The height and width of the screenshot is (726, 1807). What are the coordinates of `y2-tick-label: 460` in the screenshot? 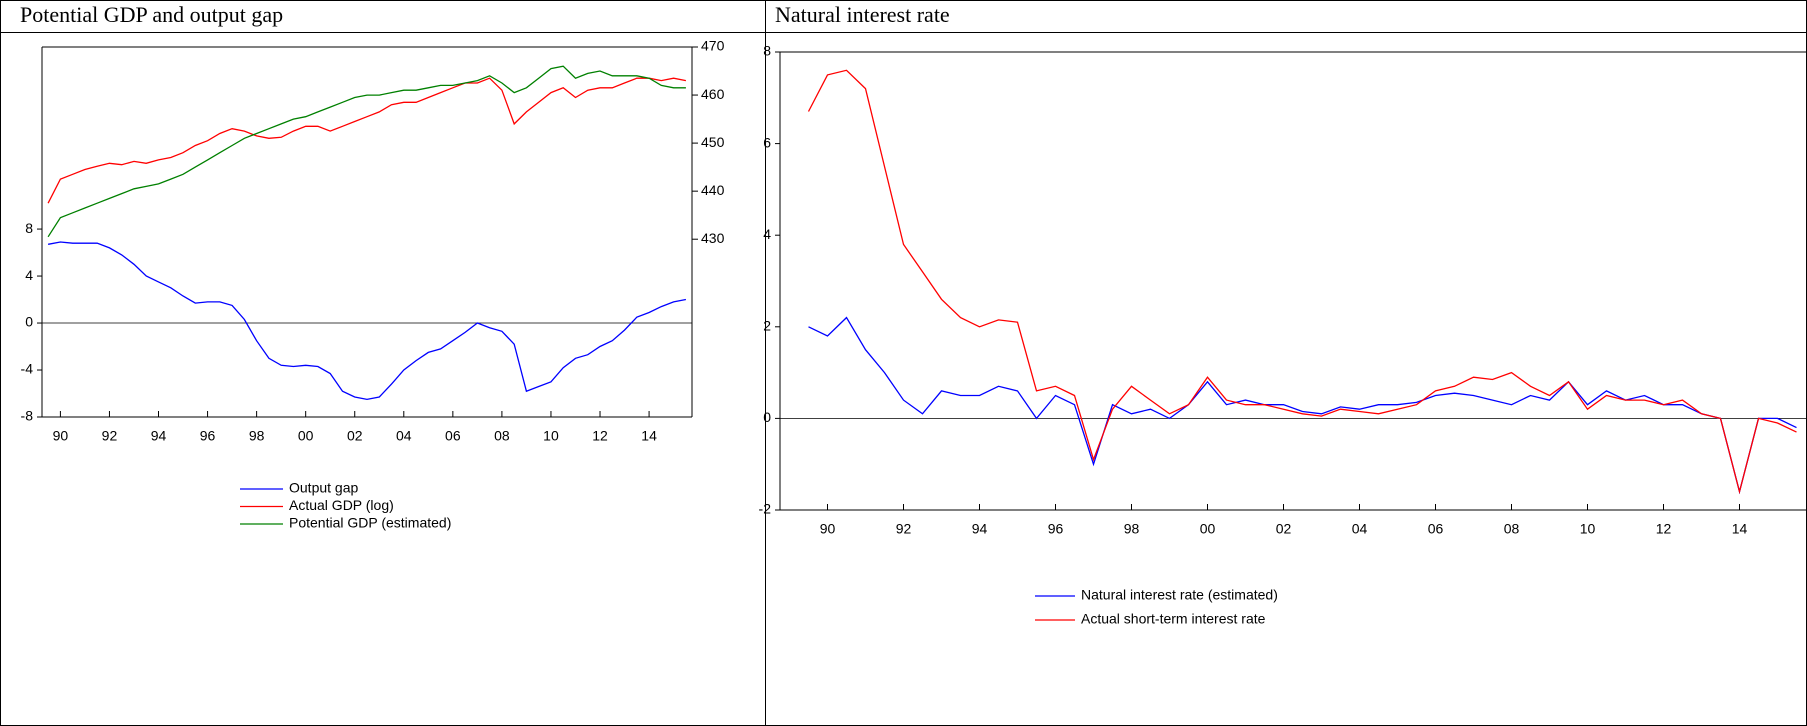 It's located at (713, 94).